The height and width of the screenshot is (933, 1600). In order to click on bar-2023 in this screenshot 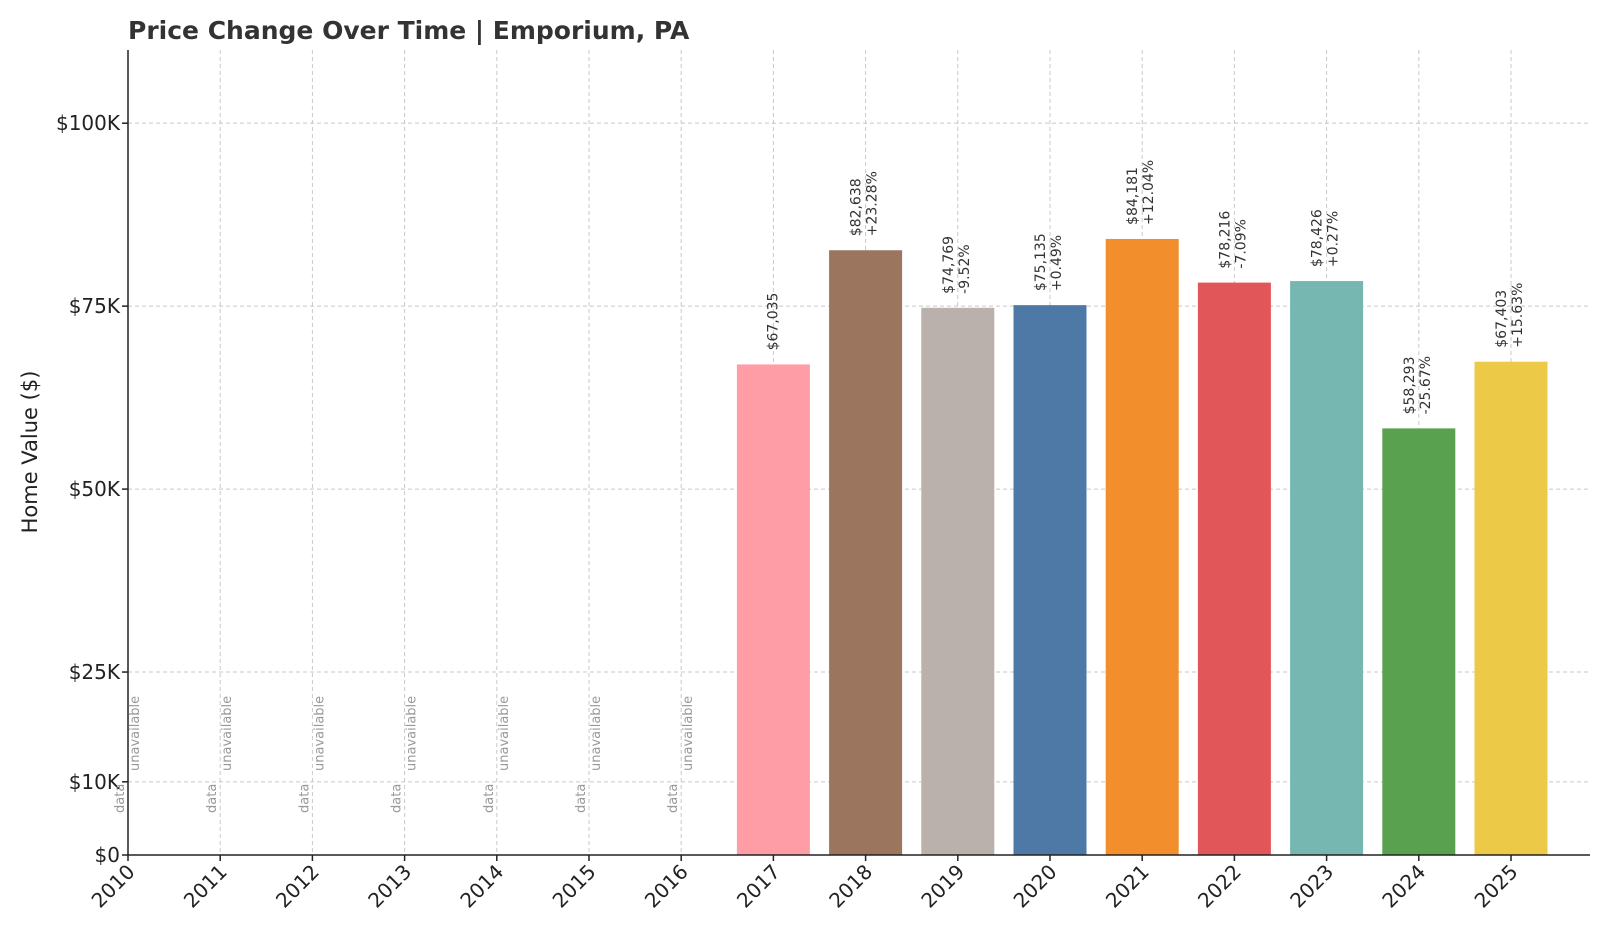, I will do `click(1327, 568)`.